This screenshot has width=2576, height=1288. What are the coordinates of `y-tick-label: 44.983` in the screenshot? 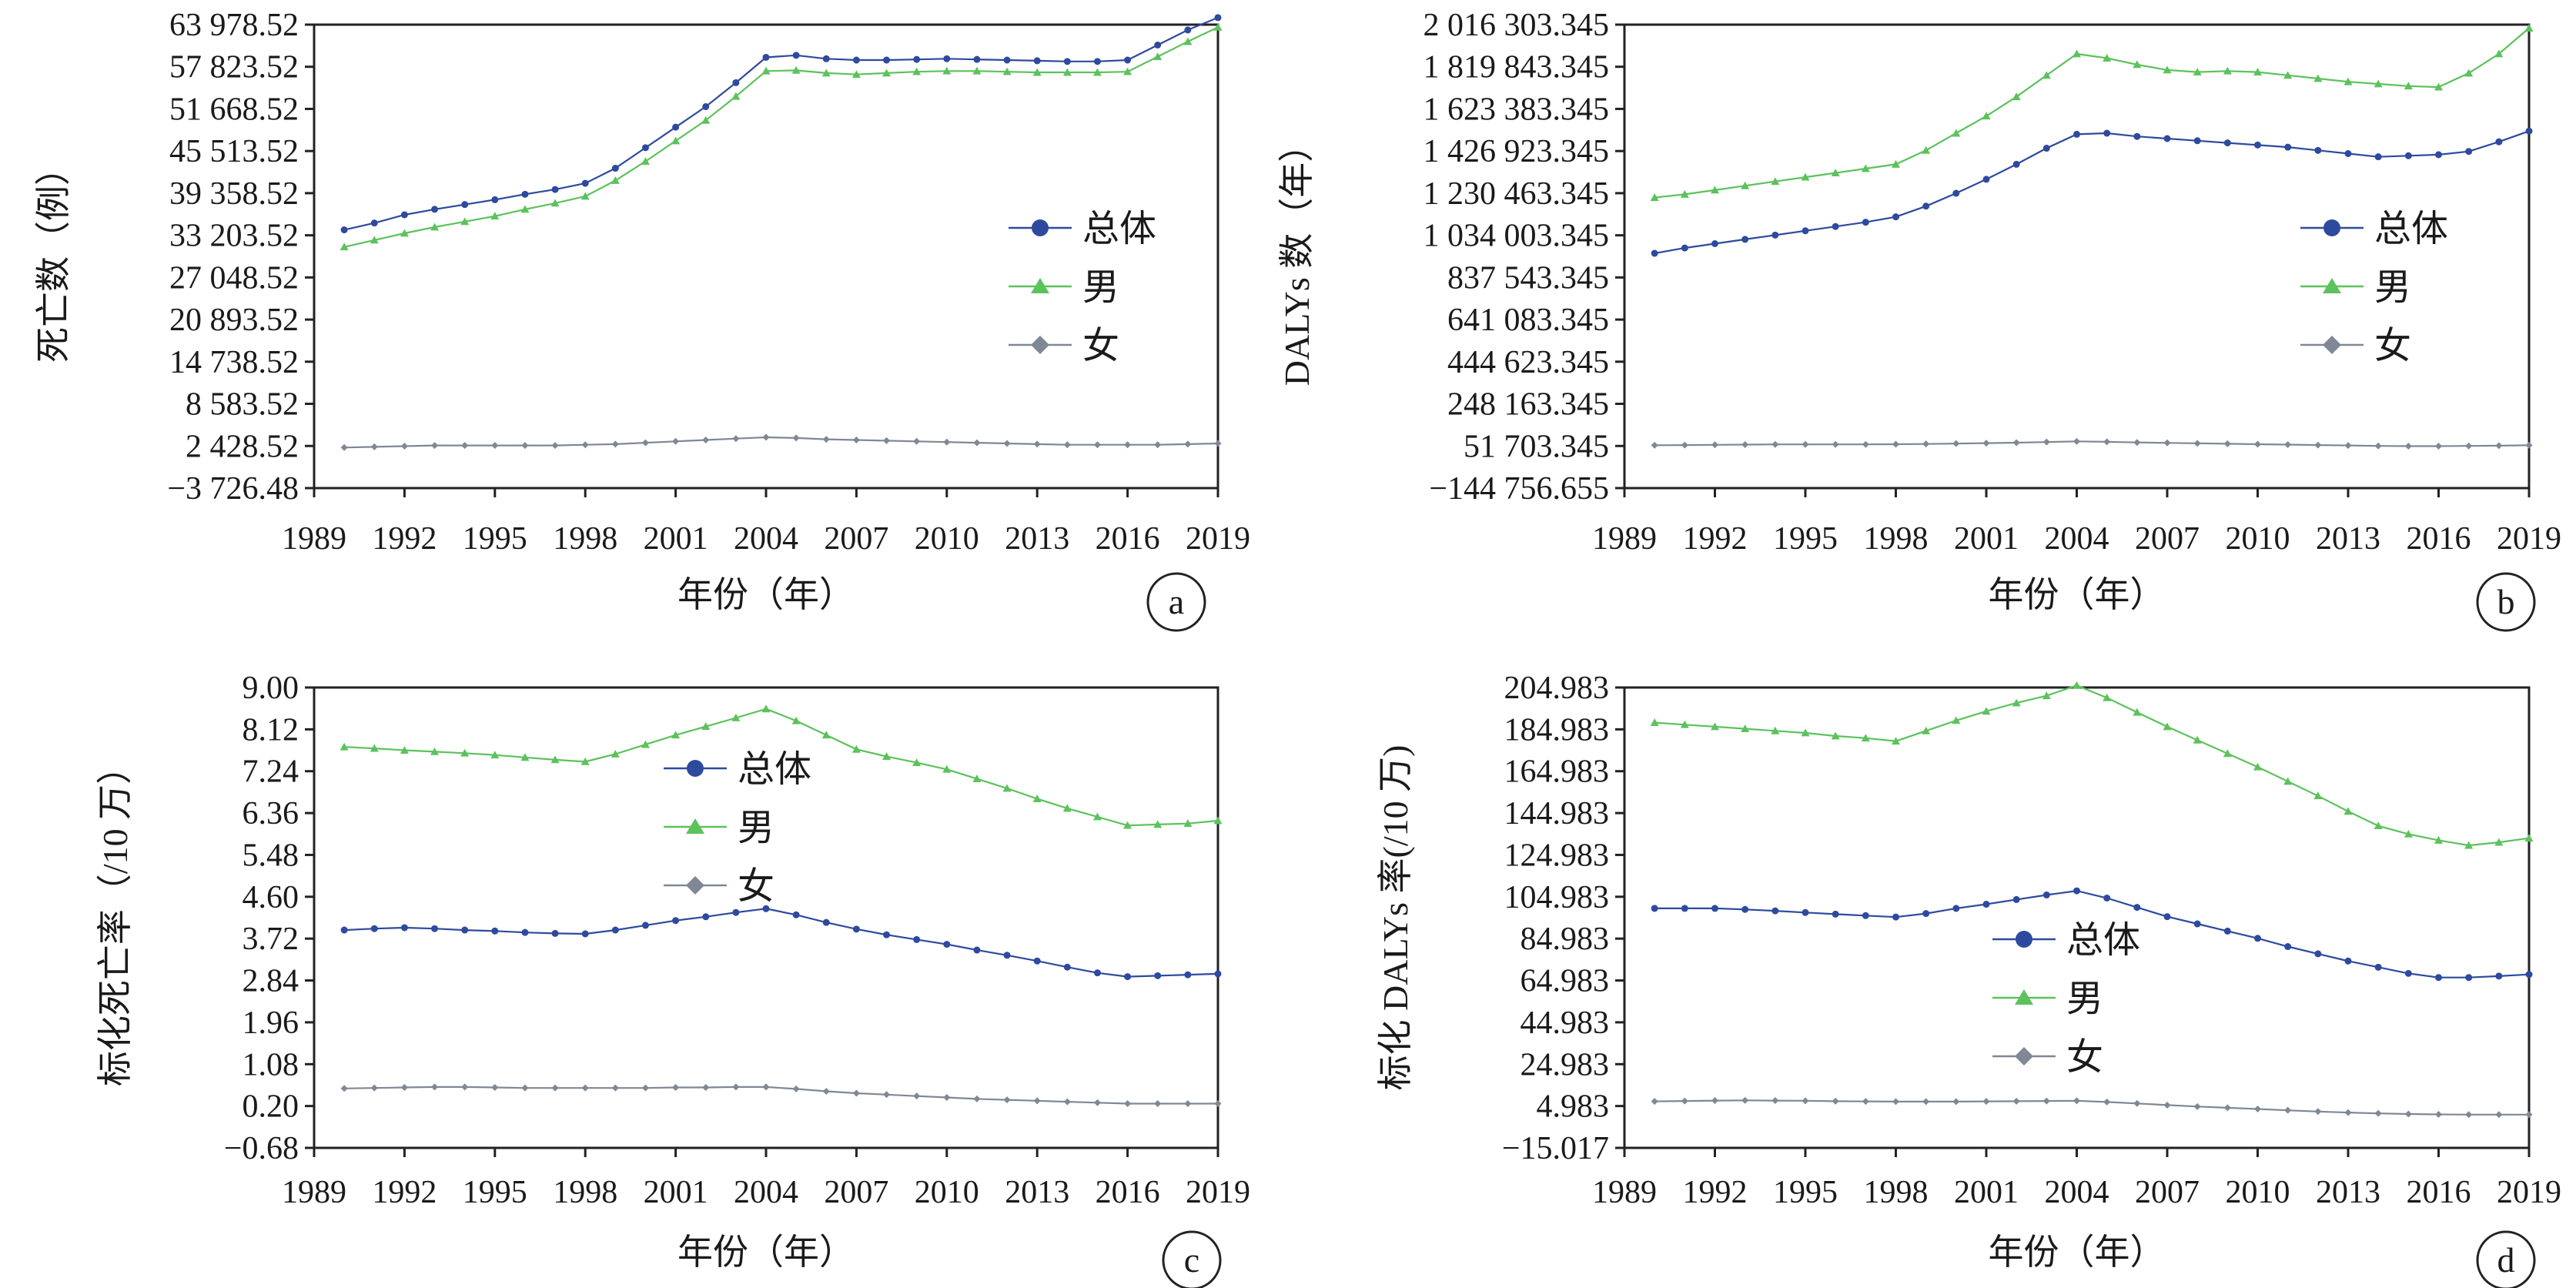 It's located at (1565, 1023).